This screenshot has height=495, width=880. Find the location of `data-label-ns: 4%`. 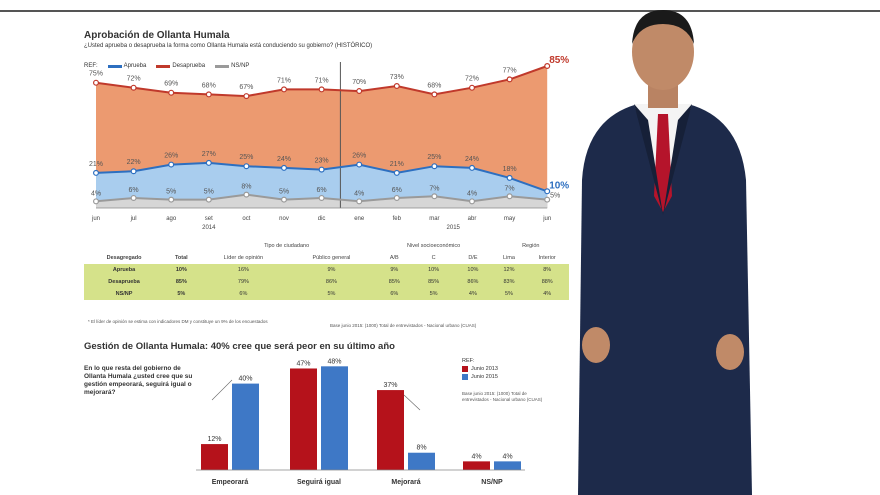

data-label-ns: 4% is located at coordinates (359, 193).